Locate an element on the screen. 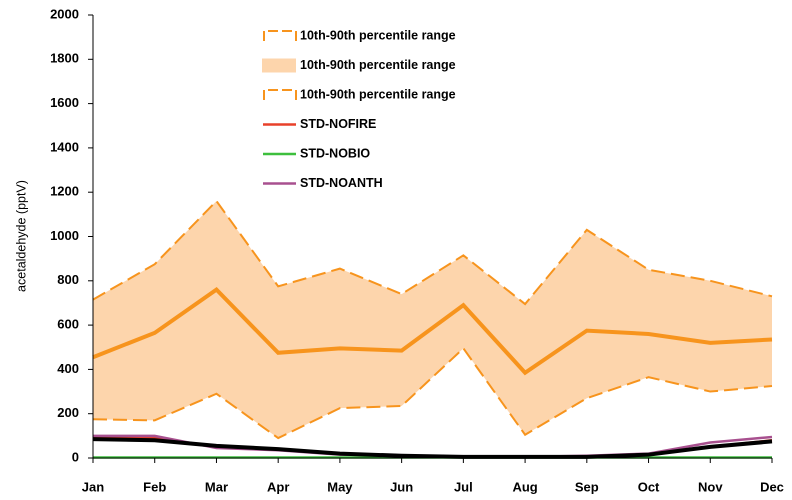  y-tick-label: 0 is located at coordinates (75, 456).